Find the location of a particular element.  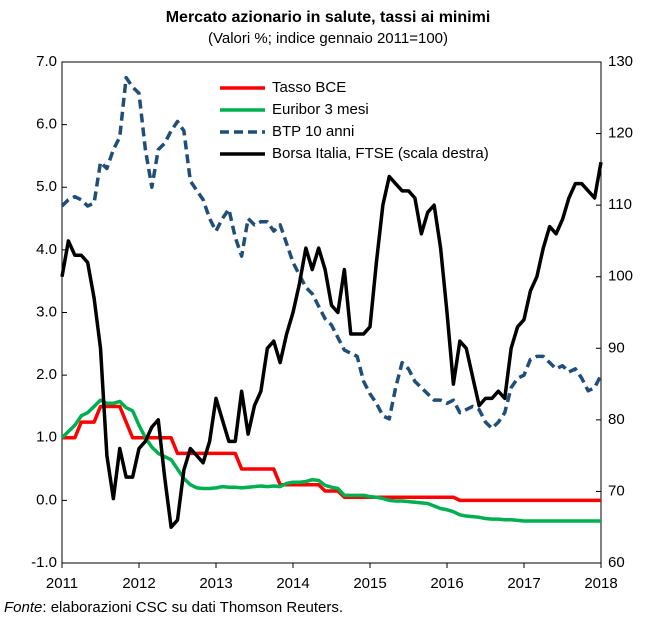

y-tick-label: 4.0 is located at coordinates (46, 249).